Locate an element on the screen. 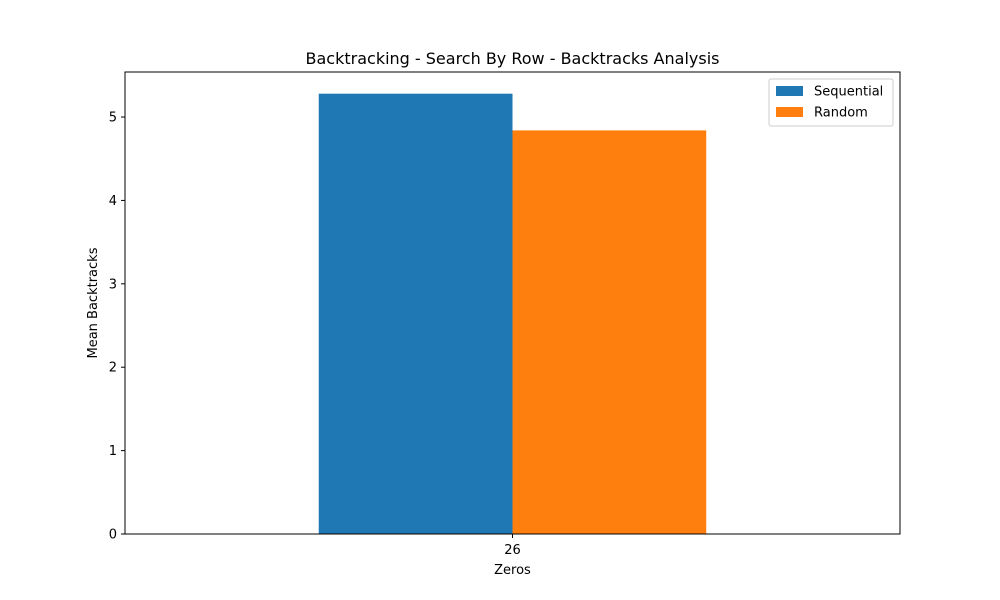 The height and width of the screenshot is (600, 1000). y-axis: 0 1 2 3 4 5 is located at coordinates (117, 327).